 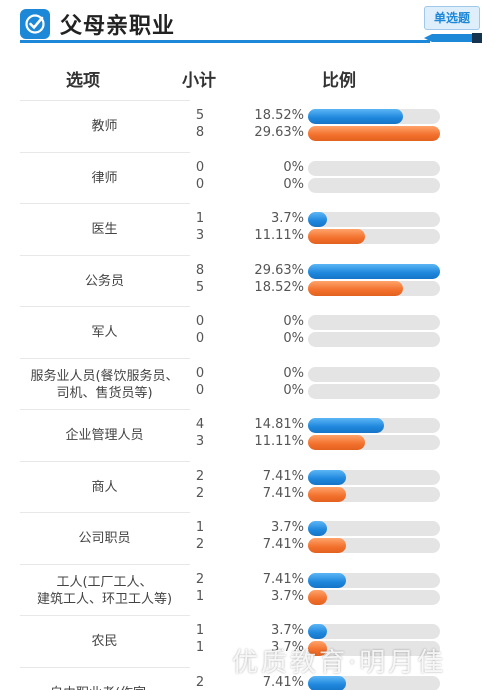 I want to click on table-row: 农民 1 3.7% 1 3.7%, so click(x=250, y=641).